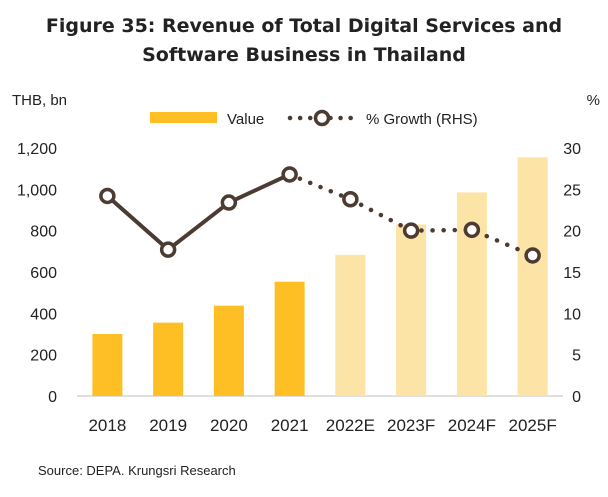  Describe the element at coordinates (37, 190) in the screenshot. I see `left-y-tick-label: 1,000` at that location.